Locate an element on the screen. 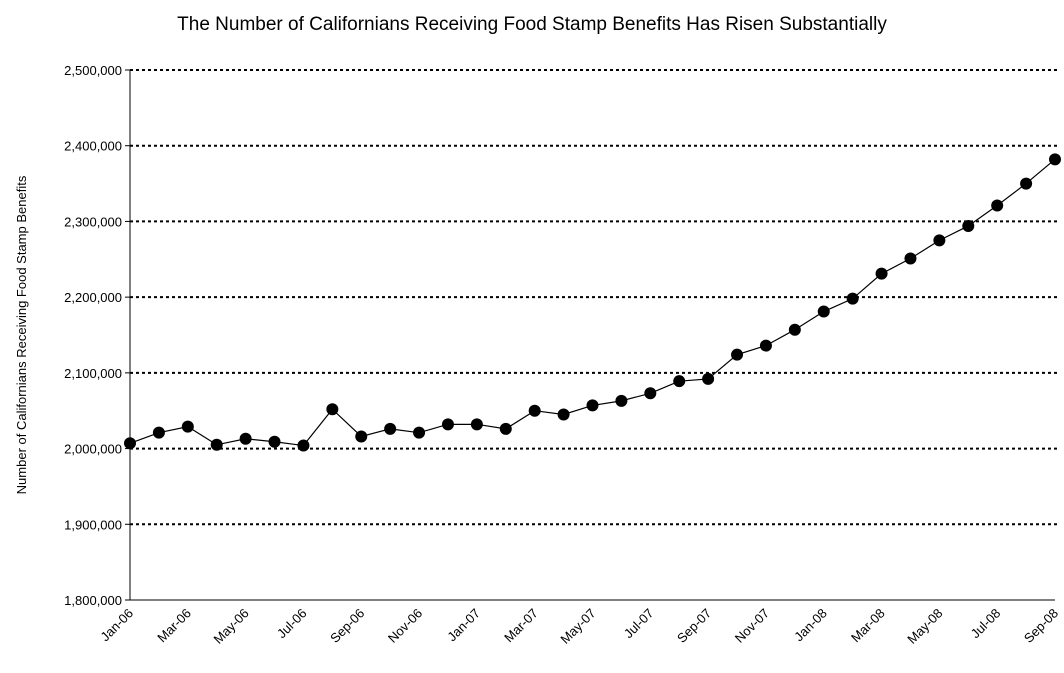 Image resolution: width=1064 pixels, height=673 pixels. x-tick-label: Mar-06 is located at coordinates (174, 626).